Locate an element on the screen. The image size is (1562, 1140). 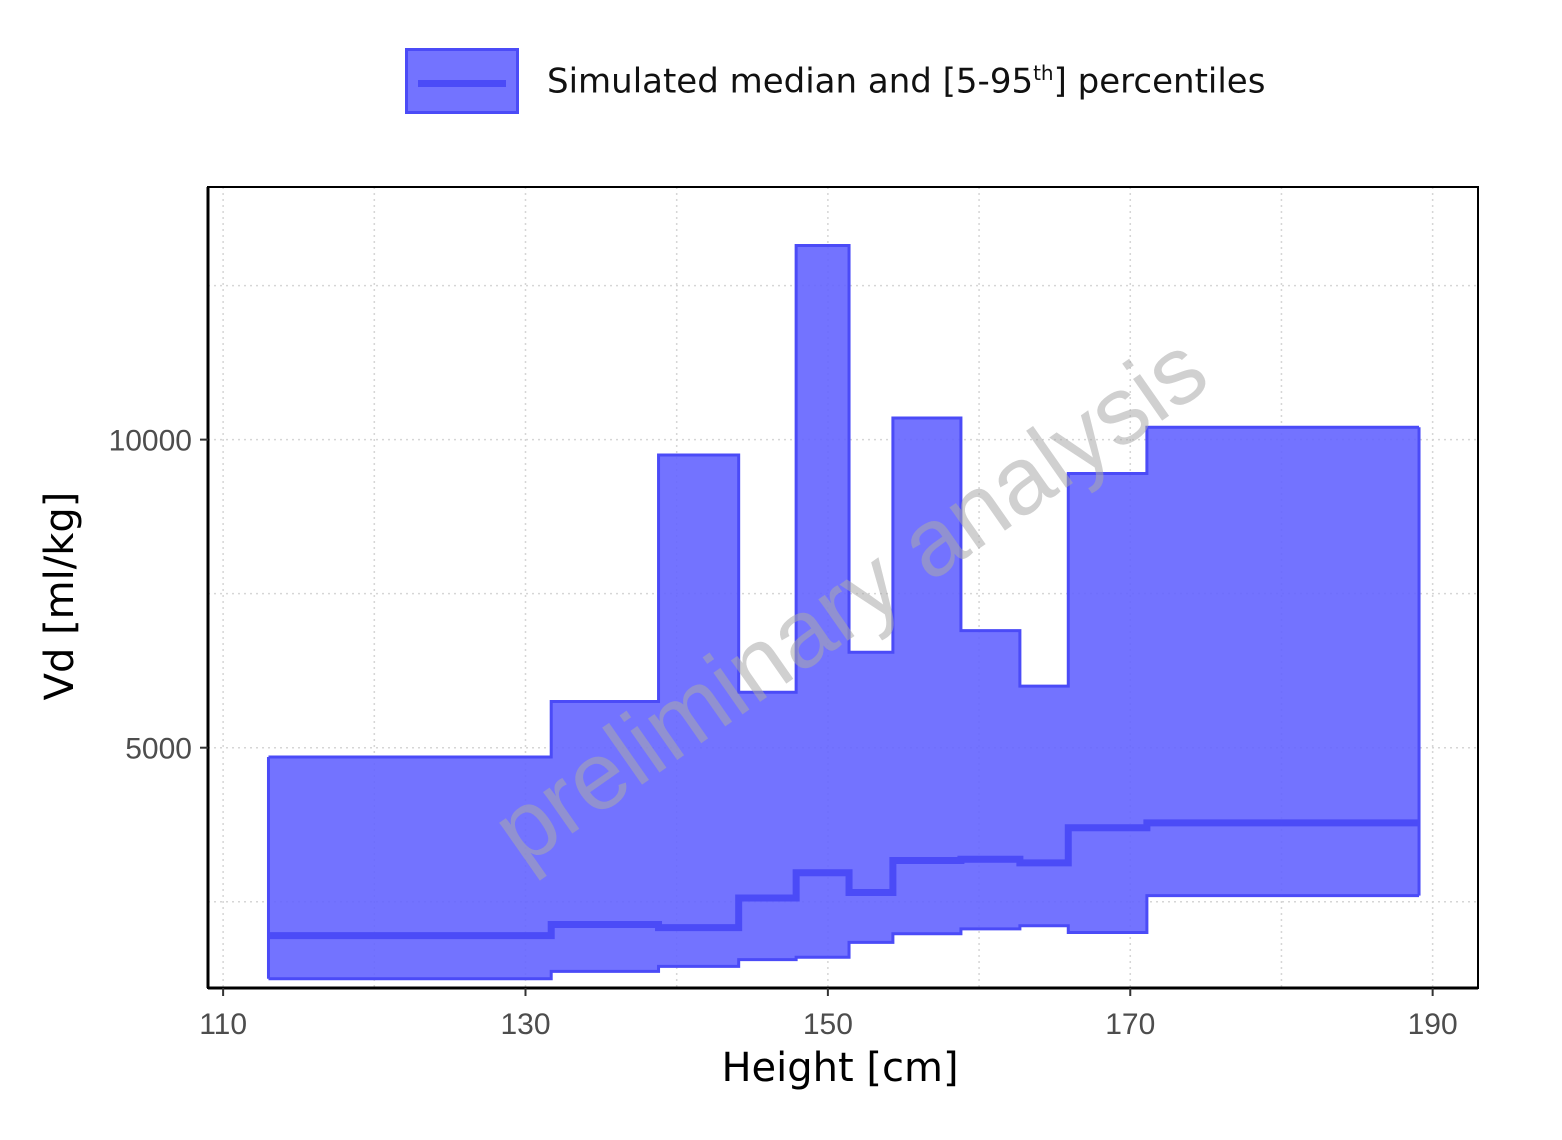
legend-key is located at coordinates (462, 81).